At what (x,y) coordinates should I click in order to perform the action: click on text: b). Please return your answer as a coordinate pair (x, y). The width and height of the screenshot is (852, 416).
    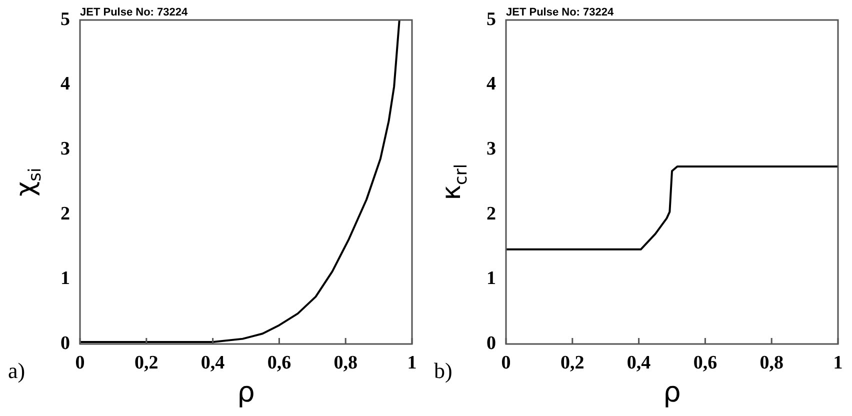
    Looking at the image, I should click on (443, 371).